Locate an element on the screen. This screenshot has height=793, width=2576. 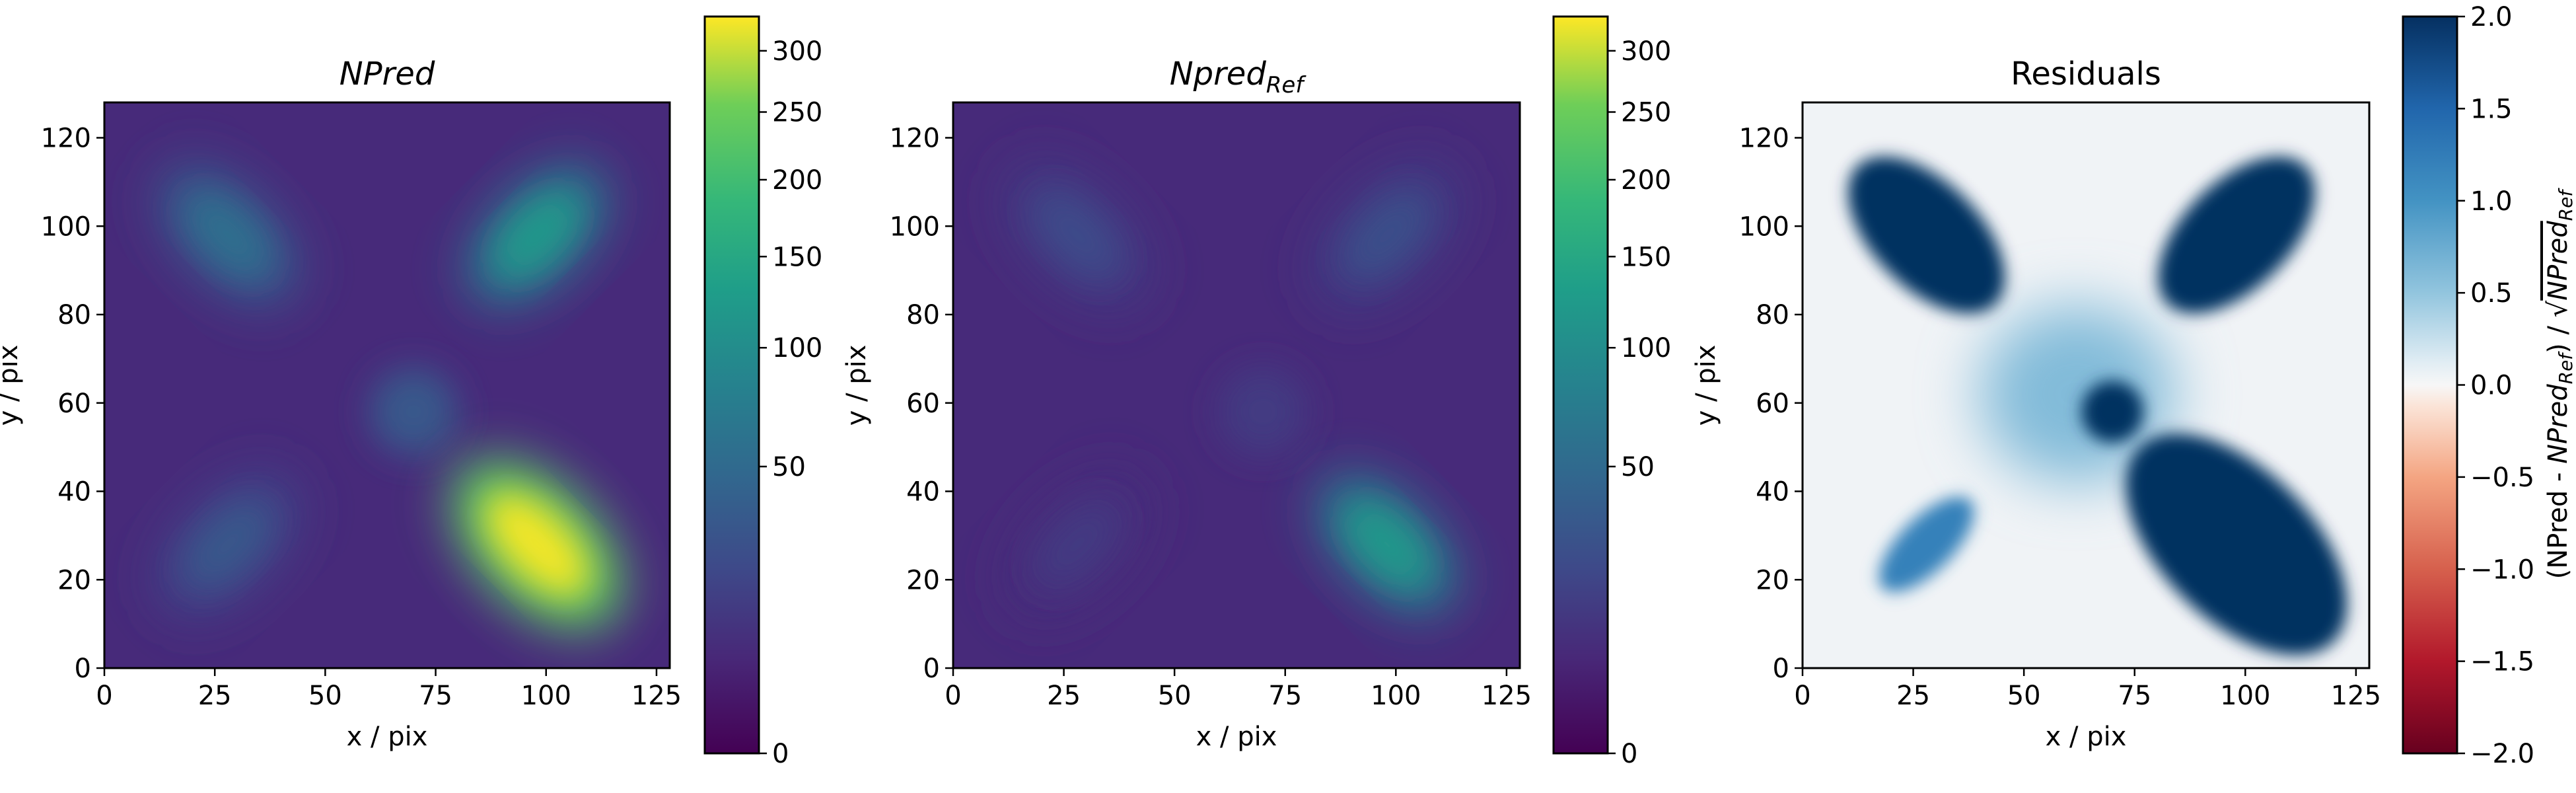
colorbar-tick-label: 1.5 is located at coordinates (2492, 109).